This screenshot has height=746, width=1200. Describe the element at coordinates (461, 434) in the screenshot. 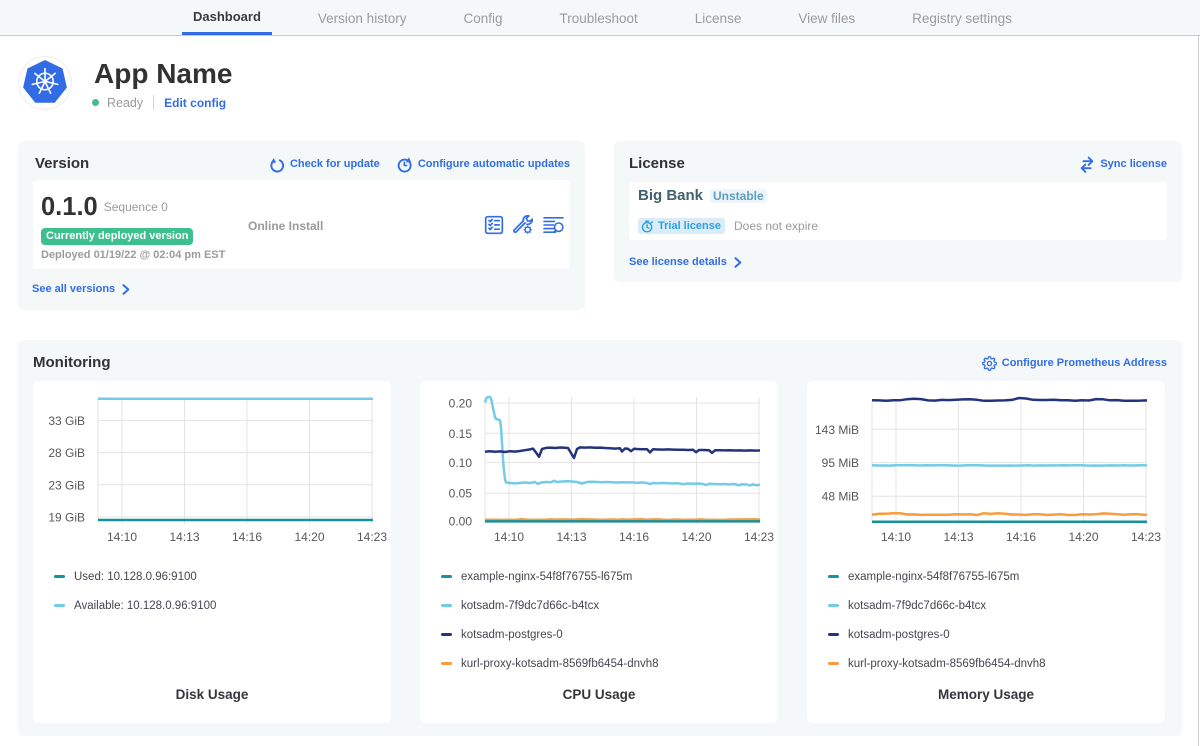

I see `svg-text: 0.15` at that location.